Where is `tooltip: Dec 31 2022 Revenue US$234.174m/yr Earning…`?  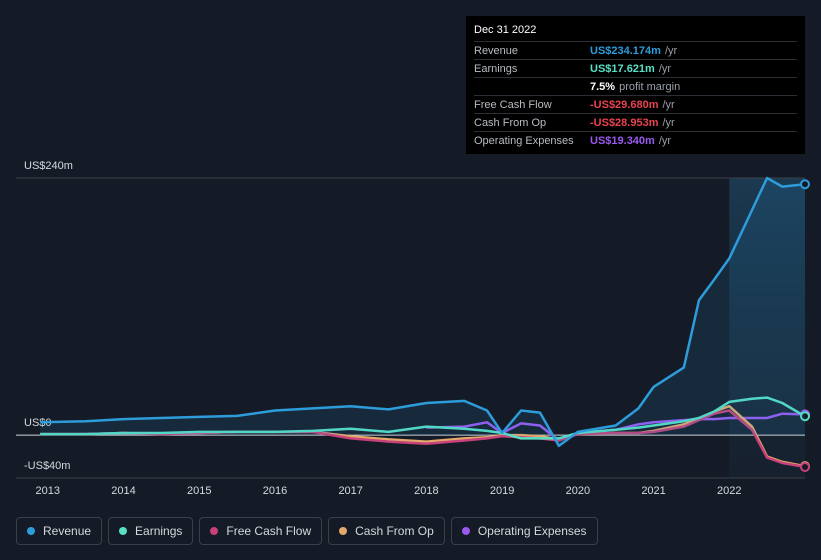 tooltip: Dec 31 2022 Revenue US$234.174m/yr Earning… is located at coordinates (635, 85).